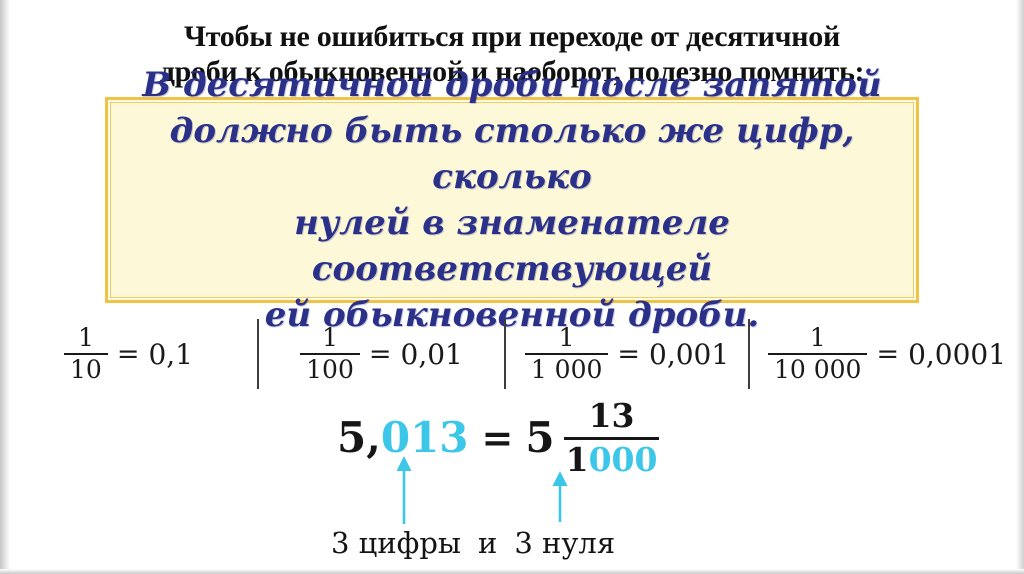 This screenshot has height=574, width=1024. I want to click on rule-text-line: В десятичной дроби после запятой, so click(512, 85).